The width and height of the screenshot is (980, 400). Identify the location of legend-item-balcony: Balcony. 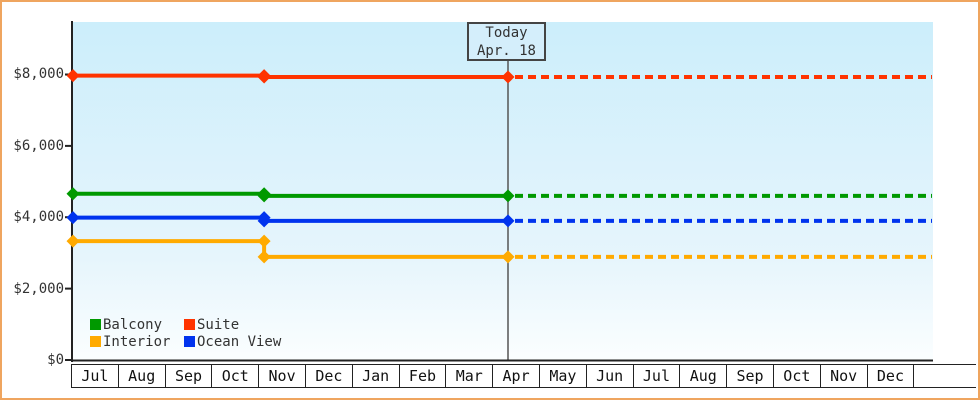
(137, 324).